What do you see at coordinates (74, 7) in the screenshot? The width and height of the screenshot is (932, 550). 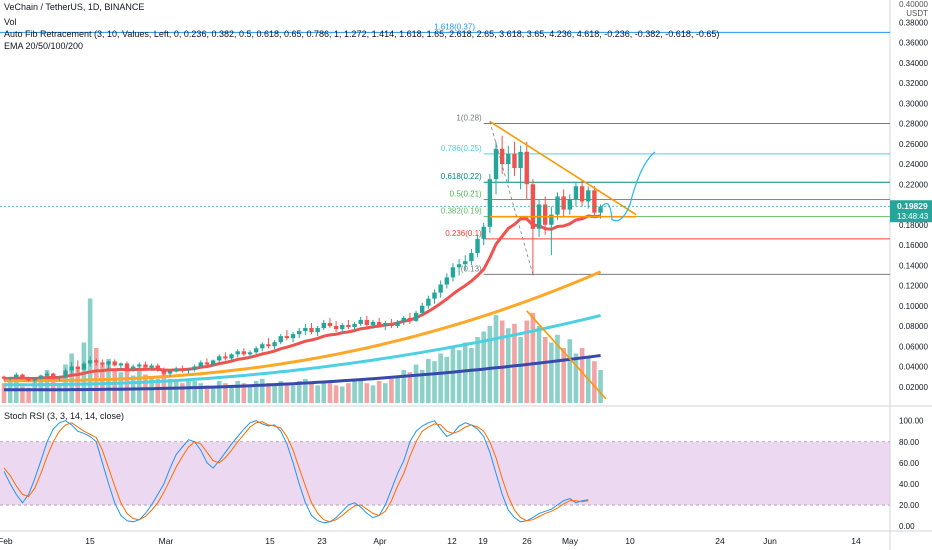 I see `chart-title: VeChain / TetherUS, 1D, BINANCE` at bounding box center [74, 7].